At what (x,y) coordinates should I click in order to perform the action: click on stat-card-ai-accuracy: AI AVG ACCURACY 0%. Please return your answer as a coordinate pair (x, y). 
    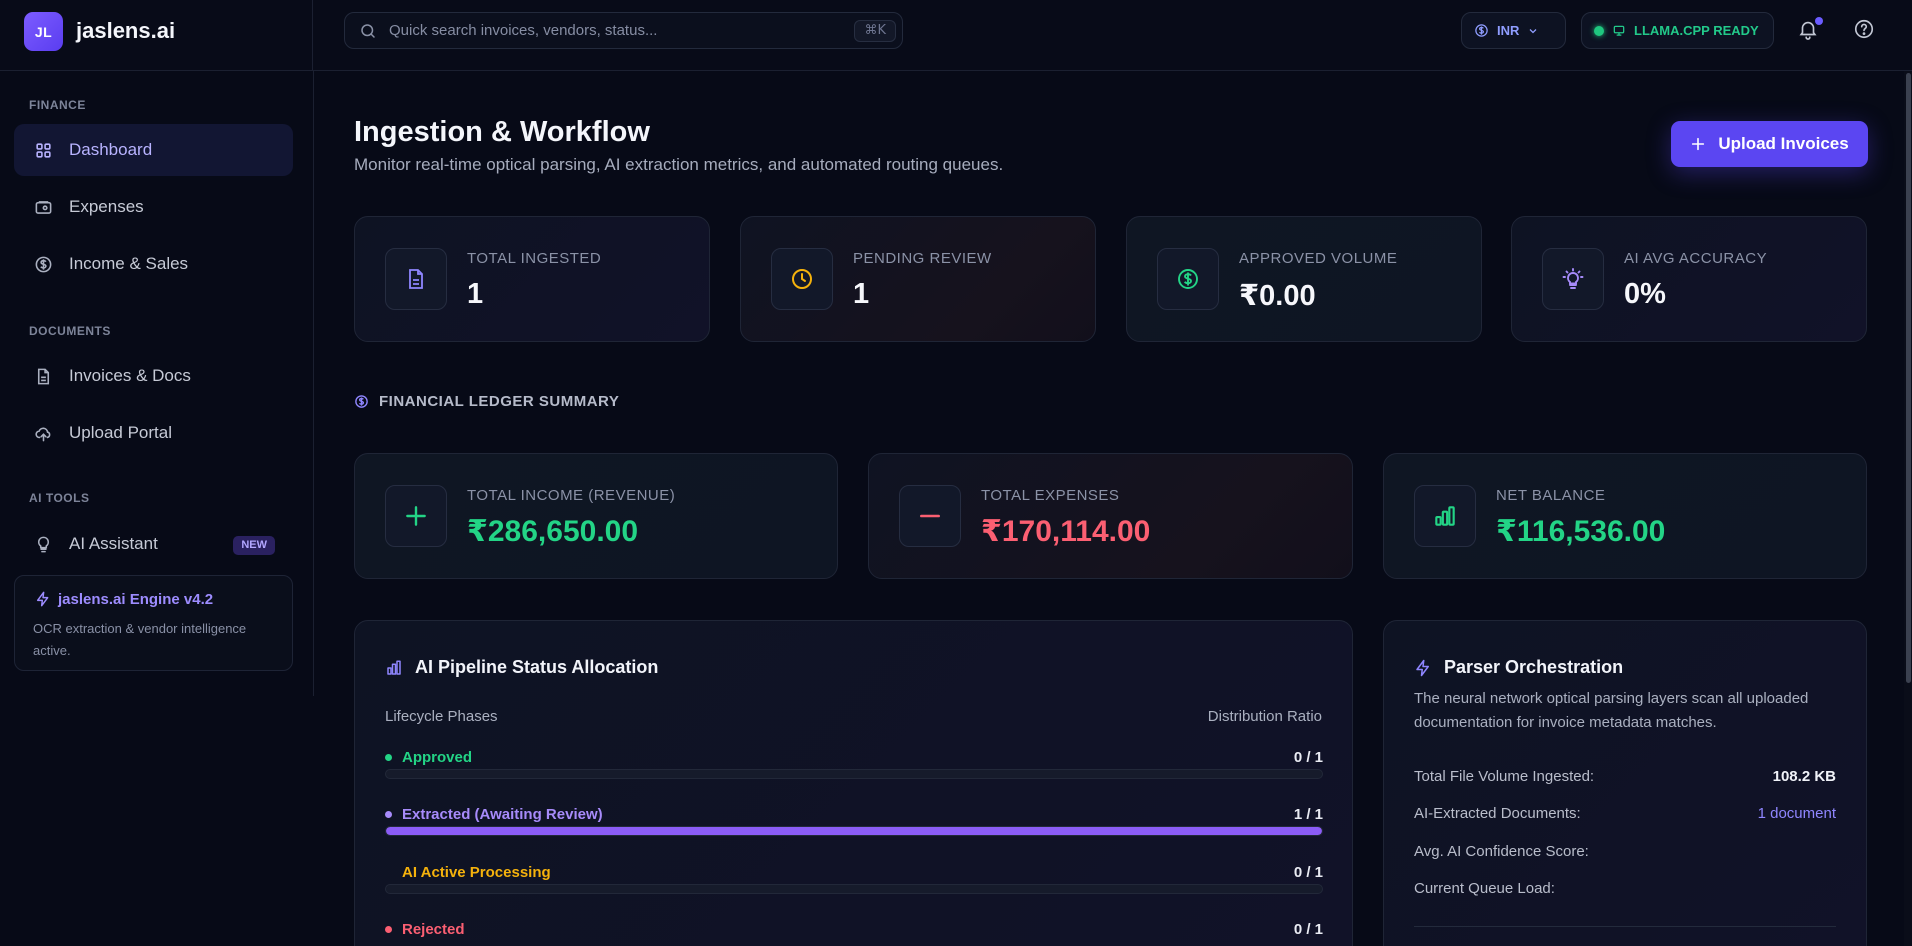
    Looking at the image, I should click on (1689, 279).